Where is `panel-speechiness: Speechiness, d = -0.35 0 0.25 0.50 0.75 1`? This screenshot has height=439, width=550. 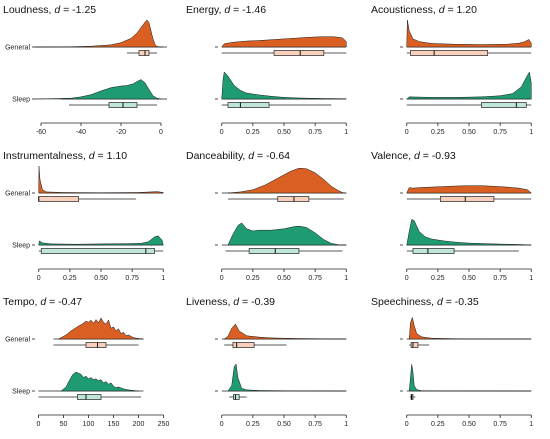
panel-speechiness: Speechiness, d = -0.35 0 0.25 0.50 0.75 1 is located at coordinates (452, 362).